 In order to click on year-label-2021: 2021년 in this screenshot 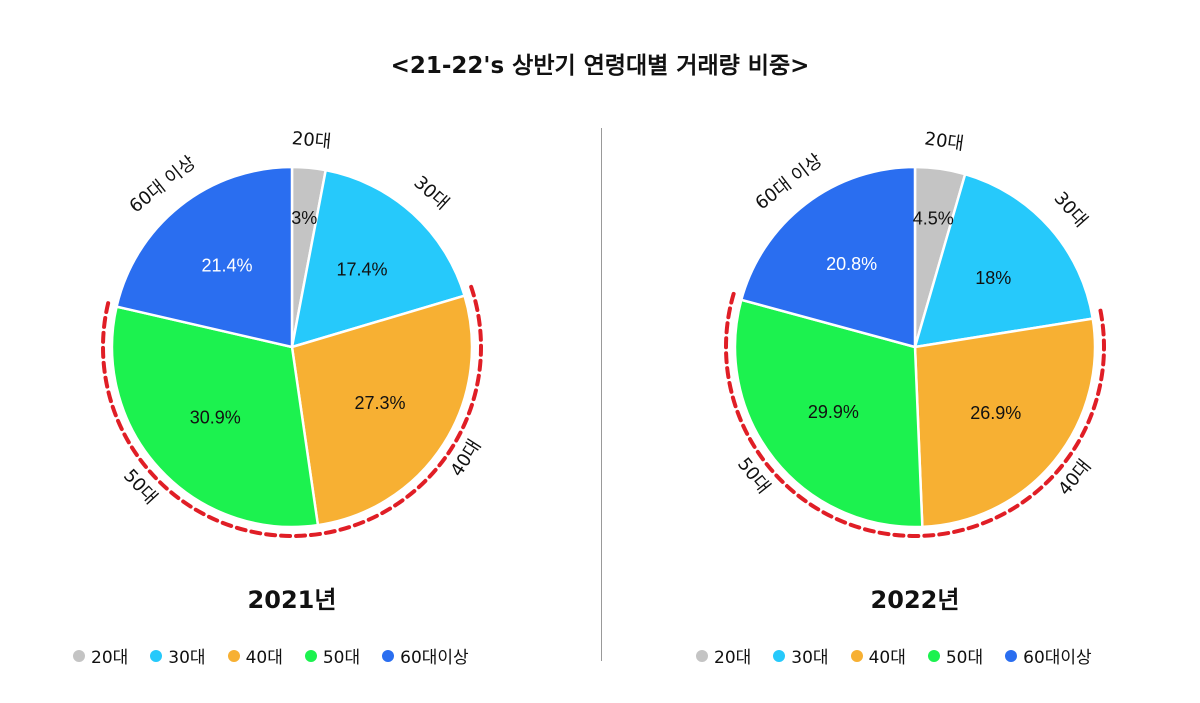, I will do `click(292, 600)`.